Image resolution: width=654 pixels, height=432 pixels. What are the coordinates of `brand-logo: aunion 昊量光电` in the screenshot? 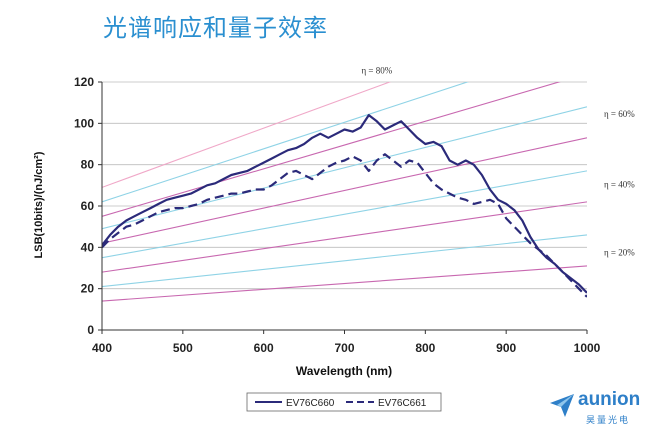 It's located at (598, 409).